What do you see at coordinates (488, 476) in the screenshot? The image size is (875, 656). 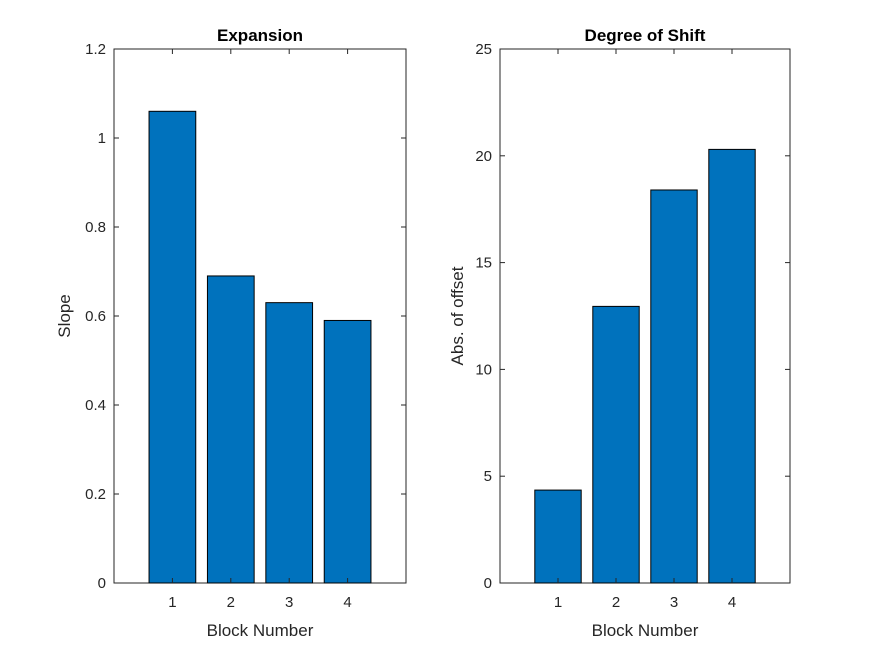 I see `shift-ytick-label: 5` at bounding box center [488, 476].